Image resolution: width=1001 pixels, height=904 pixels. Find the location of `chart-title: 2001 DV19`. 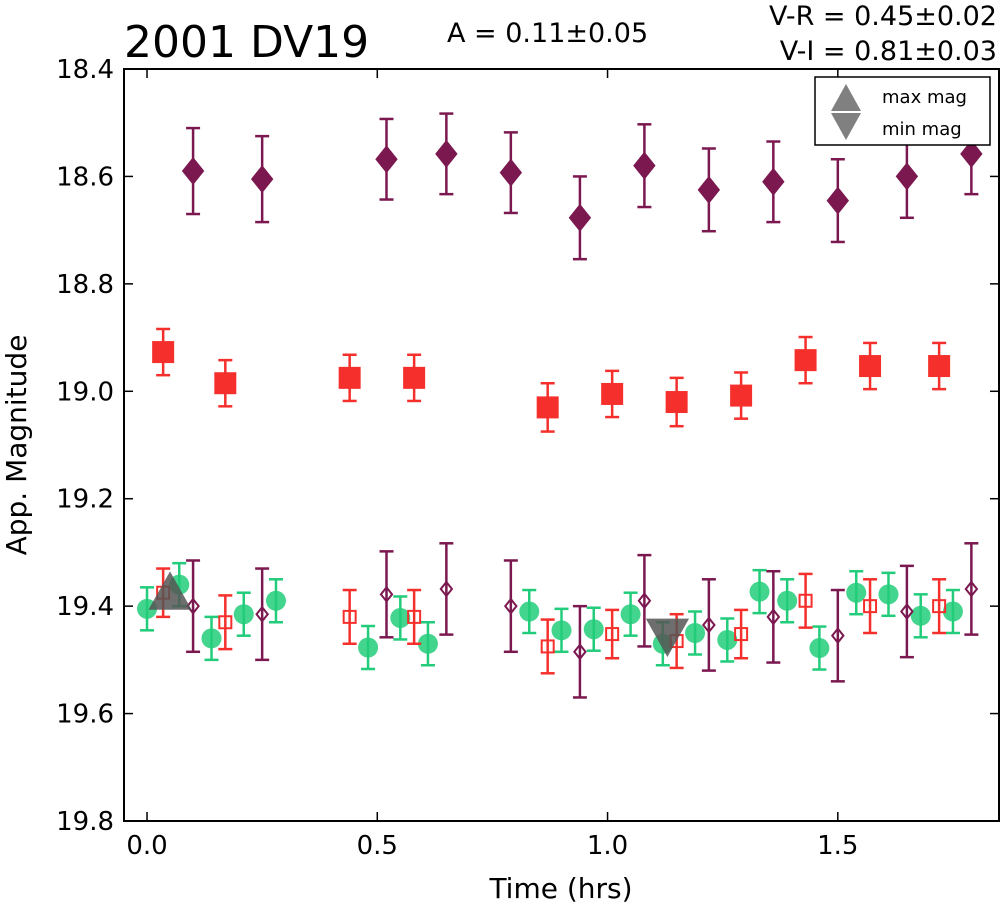

chart-title: 2001 DV19 is located at coordinates (246, 42).